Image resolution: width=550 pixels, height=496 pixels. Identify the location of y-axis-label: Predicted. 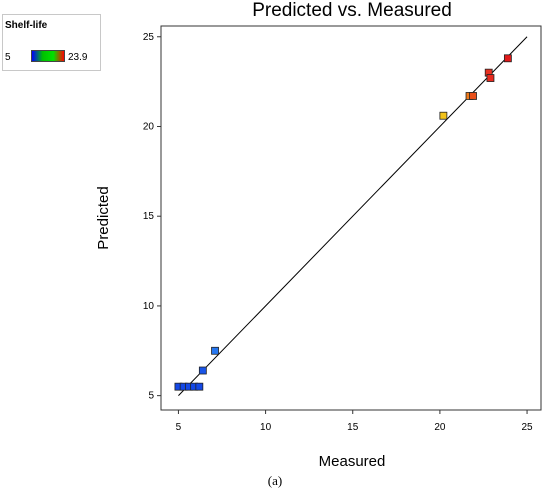
(103, 217).